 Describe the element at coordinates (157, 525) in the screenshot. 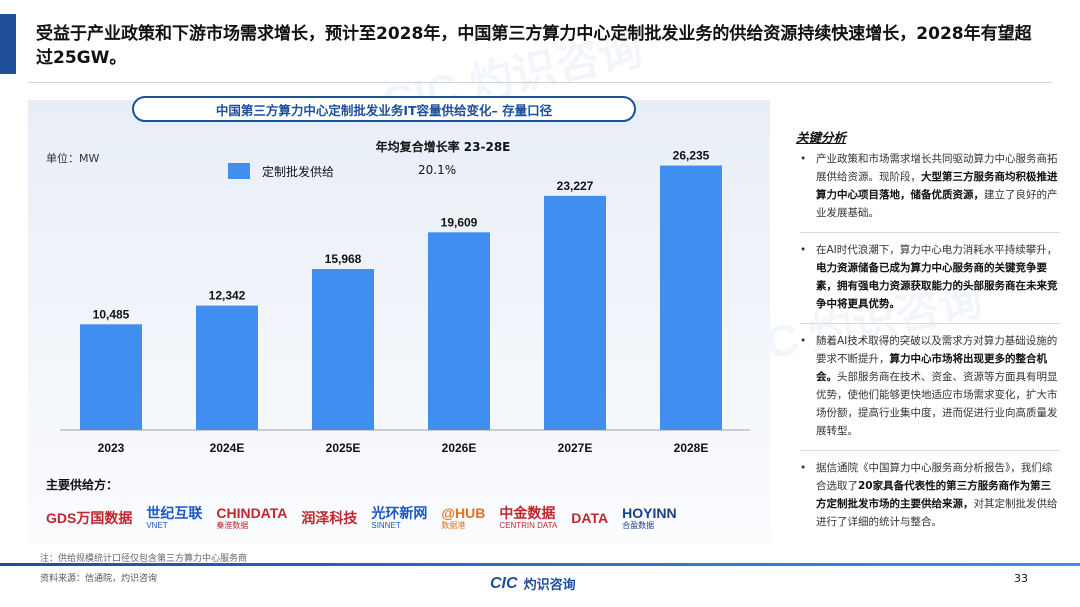

I see `logo-subtext: VNET` at that location.